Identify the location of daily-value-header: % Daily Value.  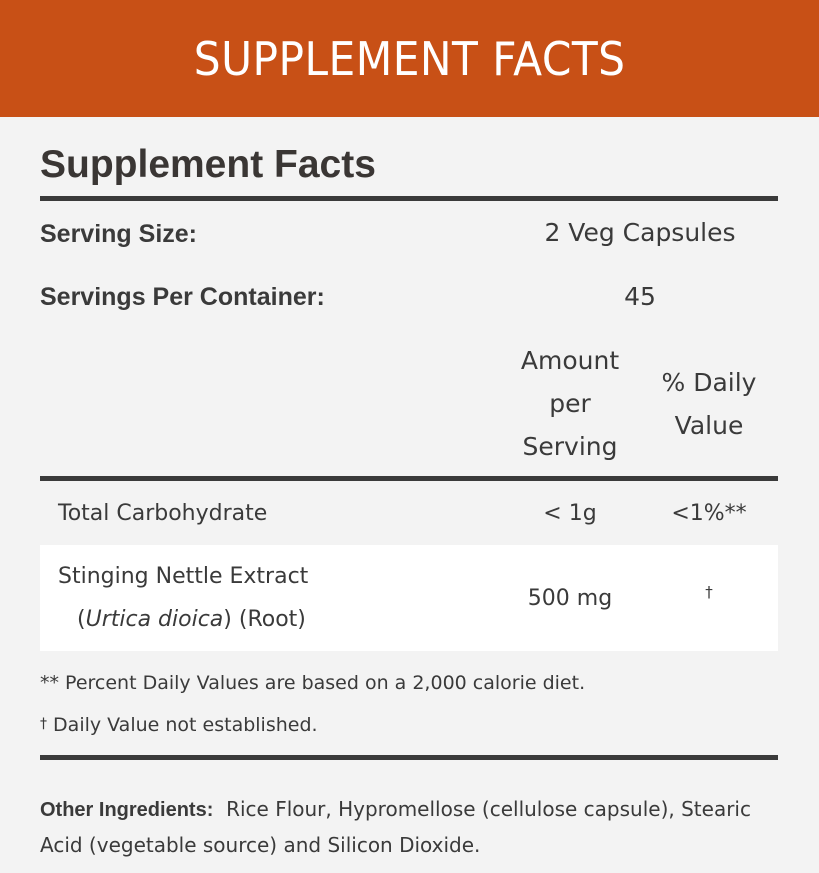
(709, 404).